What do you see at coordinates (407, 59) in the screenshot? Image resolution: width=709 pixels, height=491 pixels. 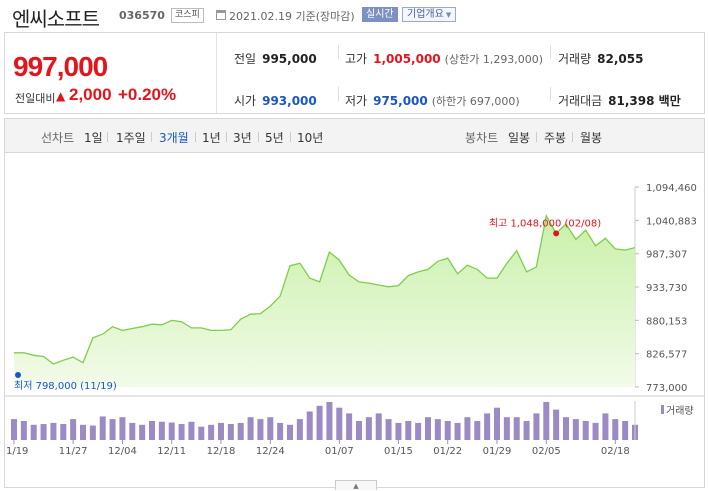 I see `high-value: 1,005,000` at bounding box center [407, 59].